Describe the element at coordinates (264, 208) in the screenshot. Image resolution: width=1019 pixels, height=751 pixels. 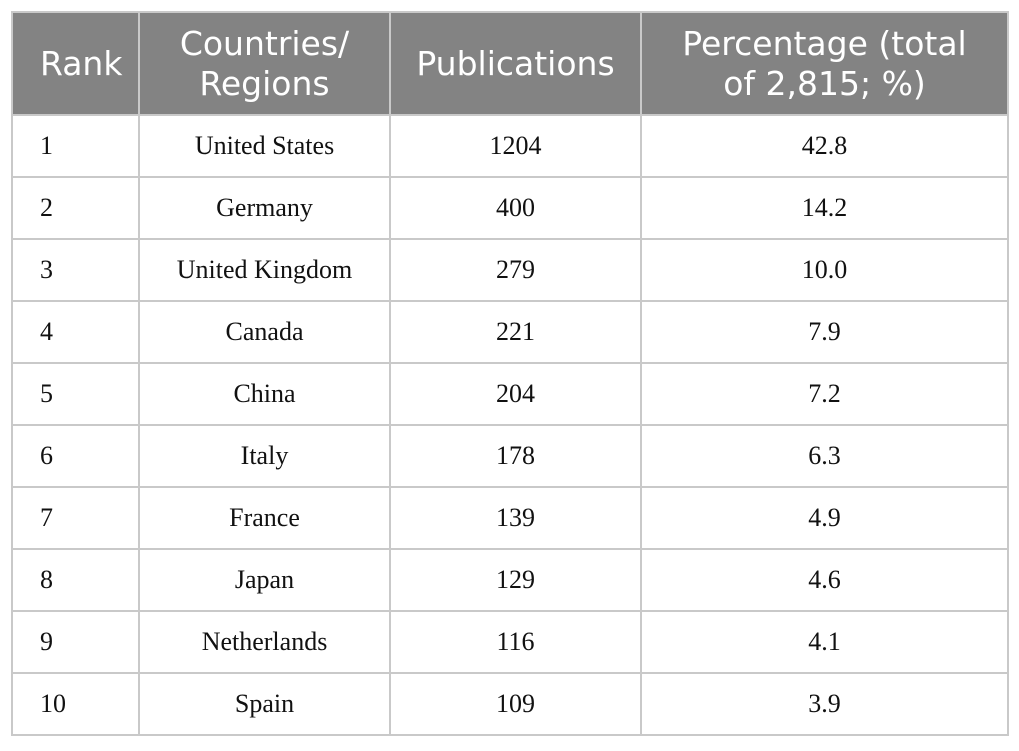
I see `country-cell: Germany` at that location.